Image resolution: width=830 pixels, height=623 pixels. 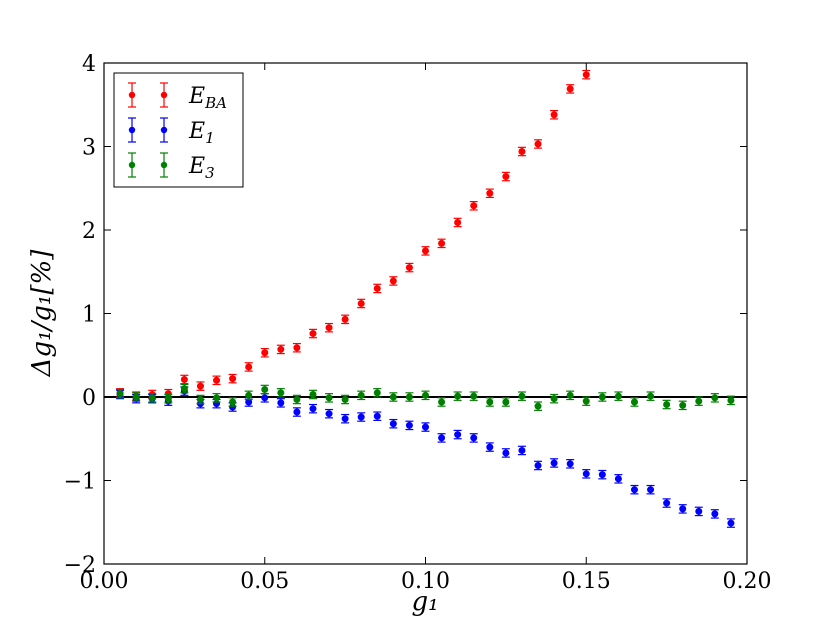 I want to click on x-tick-label: 0.10, so click(x=425, y=581).